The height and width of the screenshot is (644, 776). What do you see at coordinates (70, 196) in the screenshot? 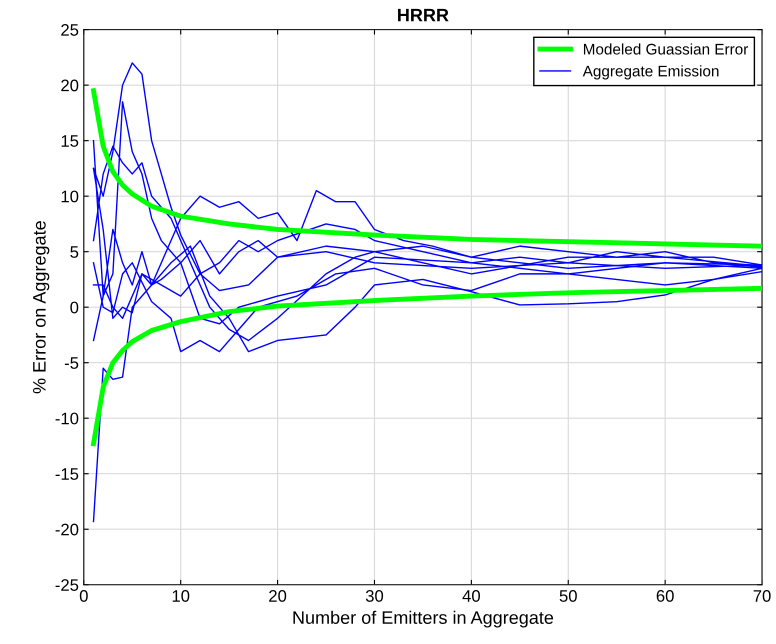
I see `y-tick-label: 10` at bounding box center [70, 196].